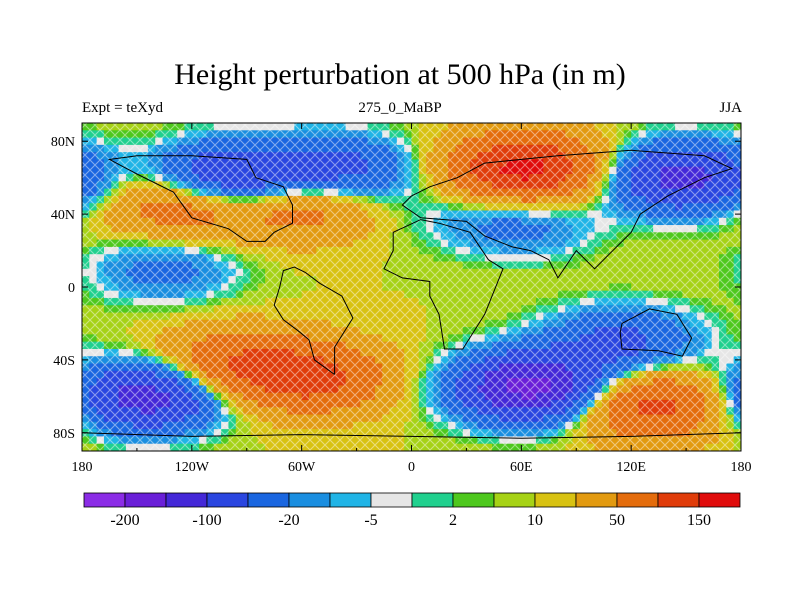  Describe the element at coordinates (64, 361) in the screenshot. I see `y-tick-label: 40S` at that location.